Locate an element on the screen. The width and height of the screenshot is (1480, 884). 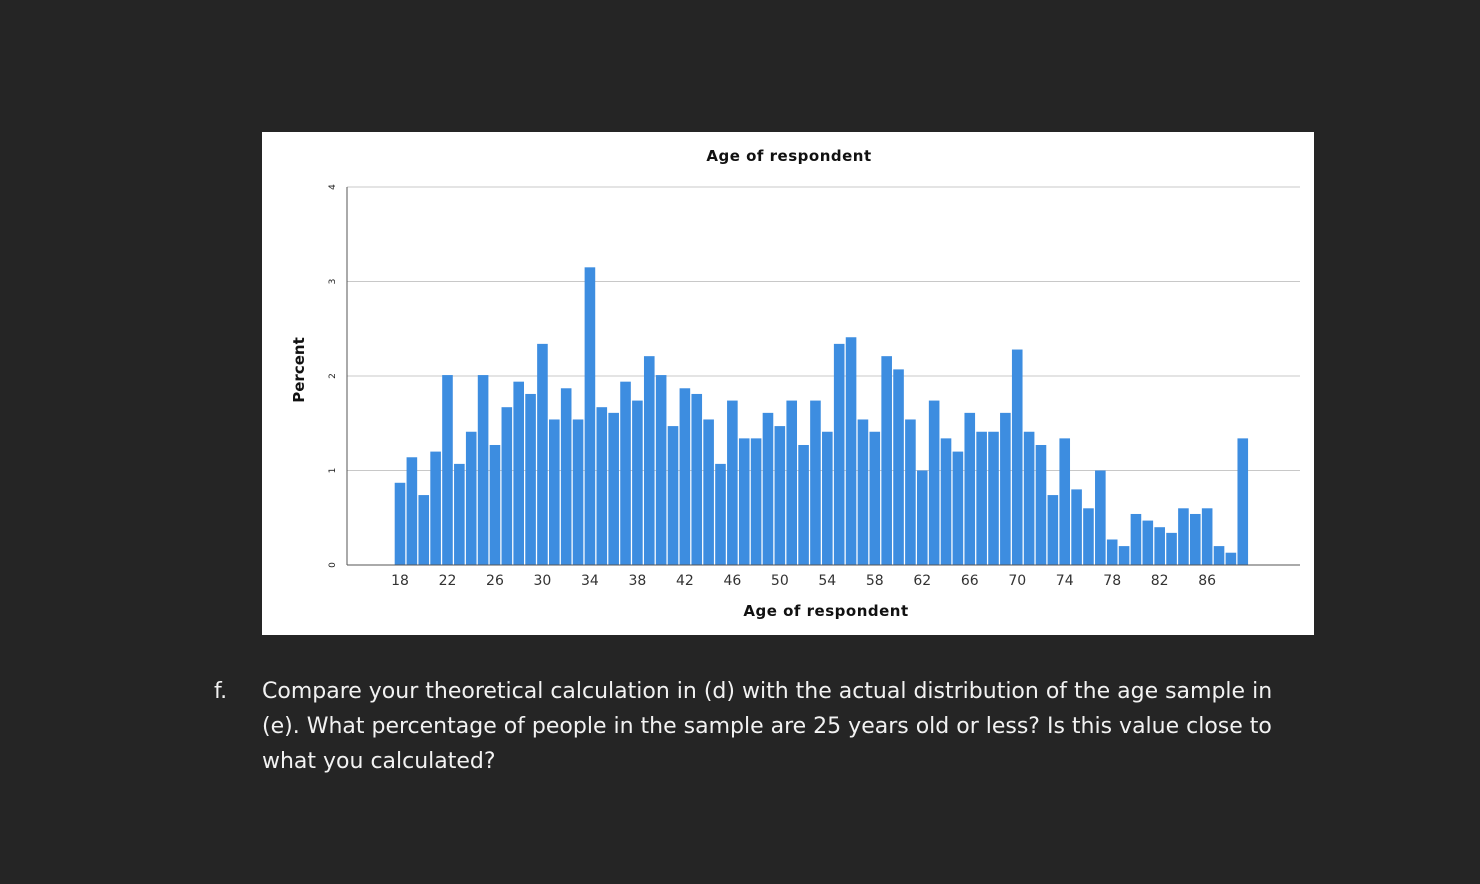
x-tick-label: 58 is located at coordinates (875, 581).